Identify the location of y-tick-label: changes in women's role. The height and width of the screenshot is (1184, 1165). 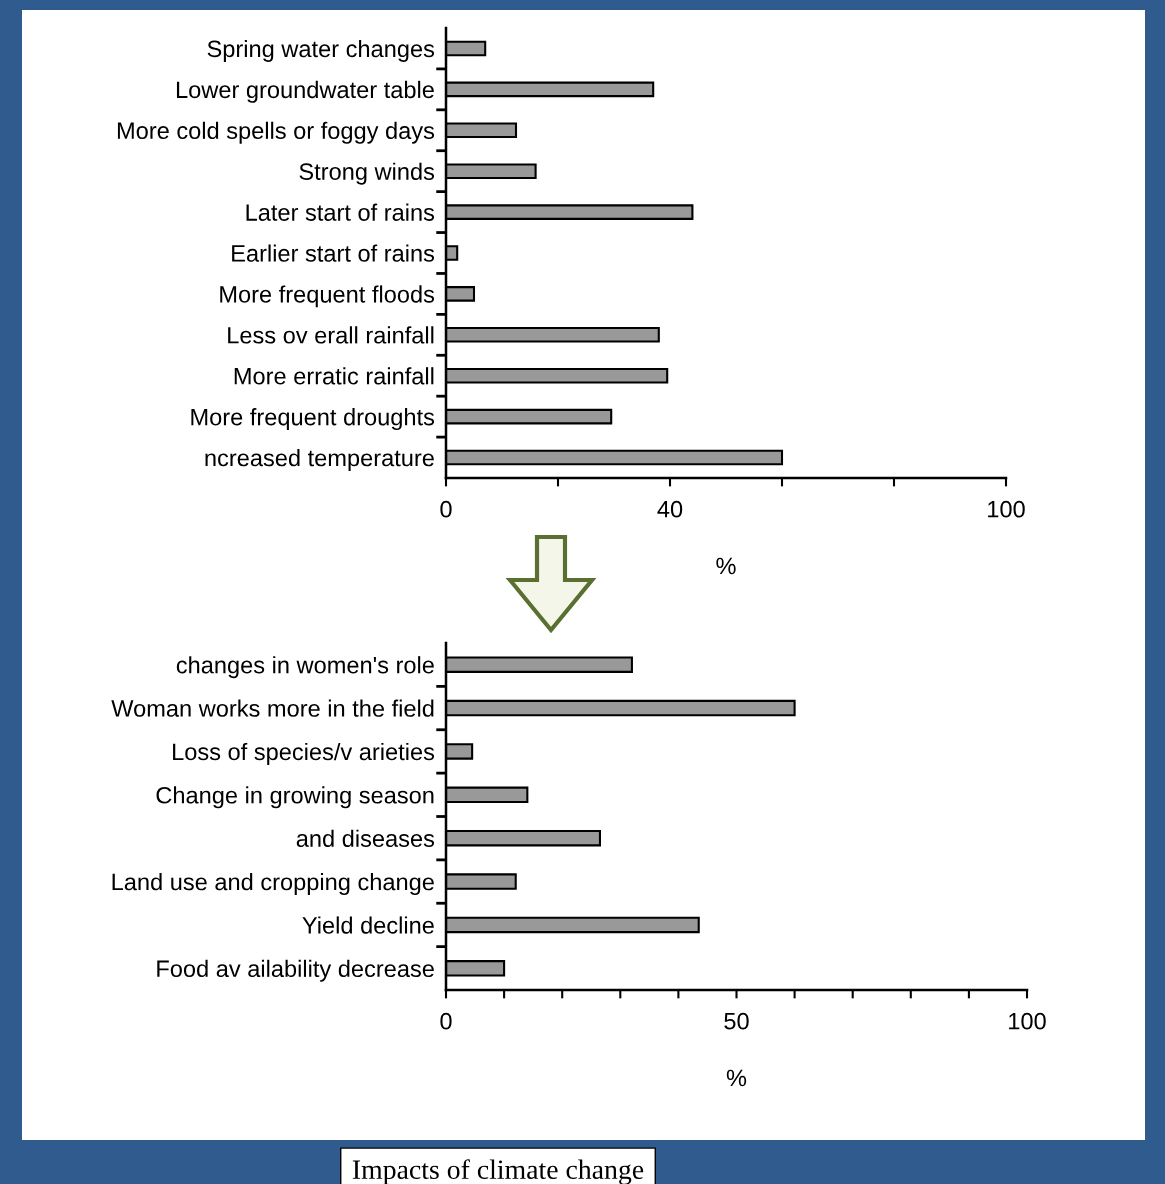
(305, 667).